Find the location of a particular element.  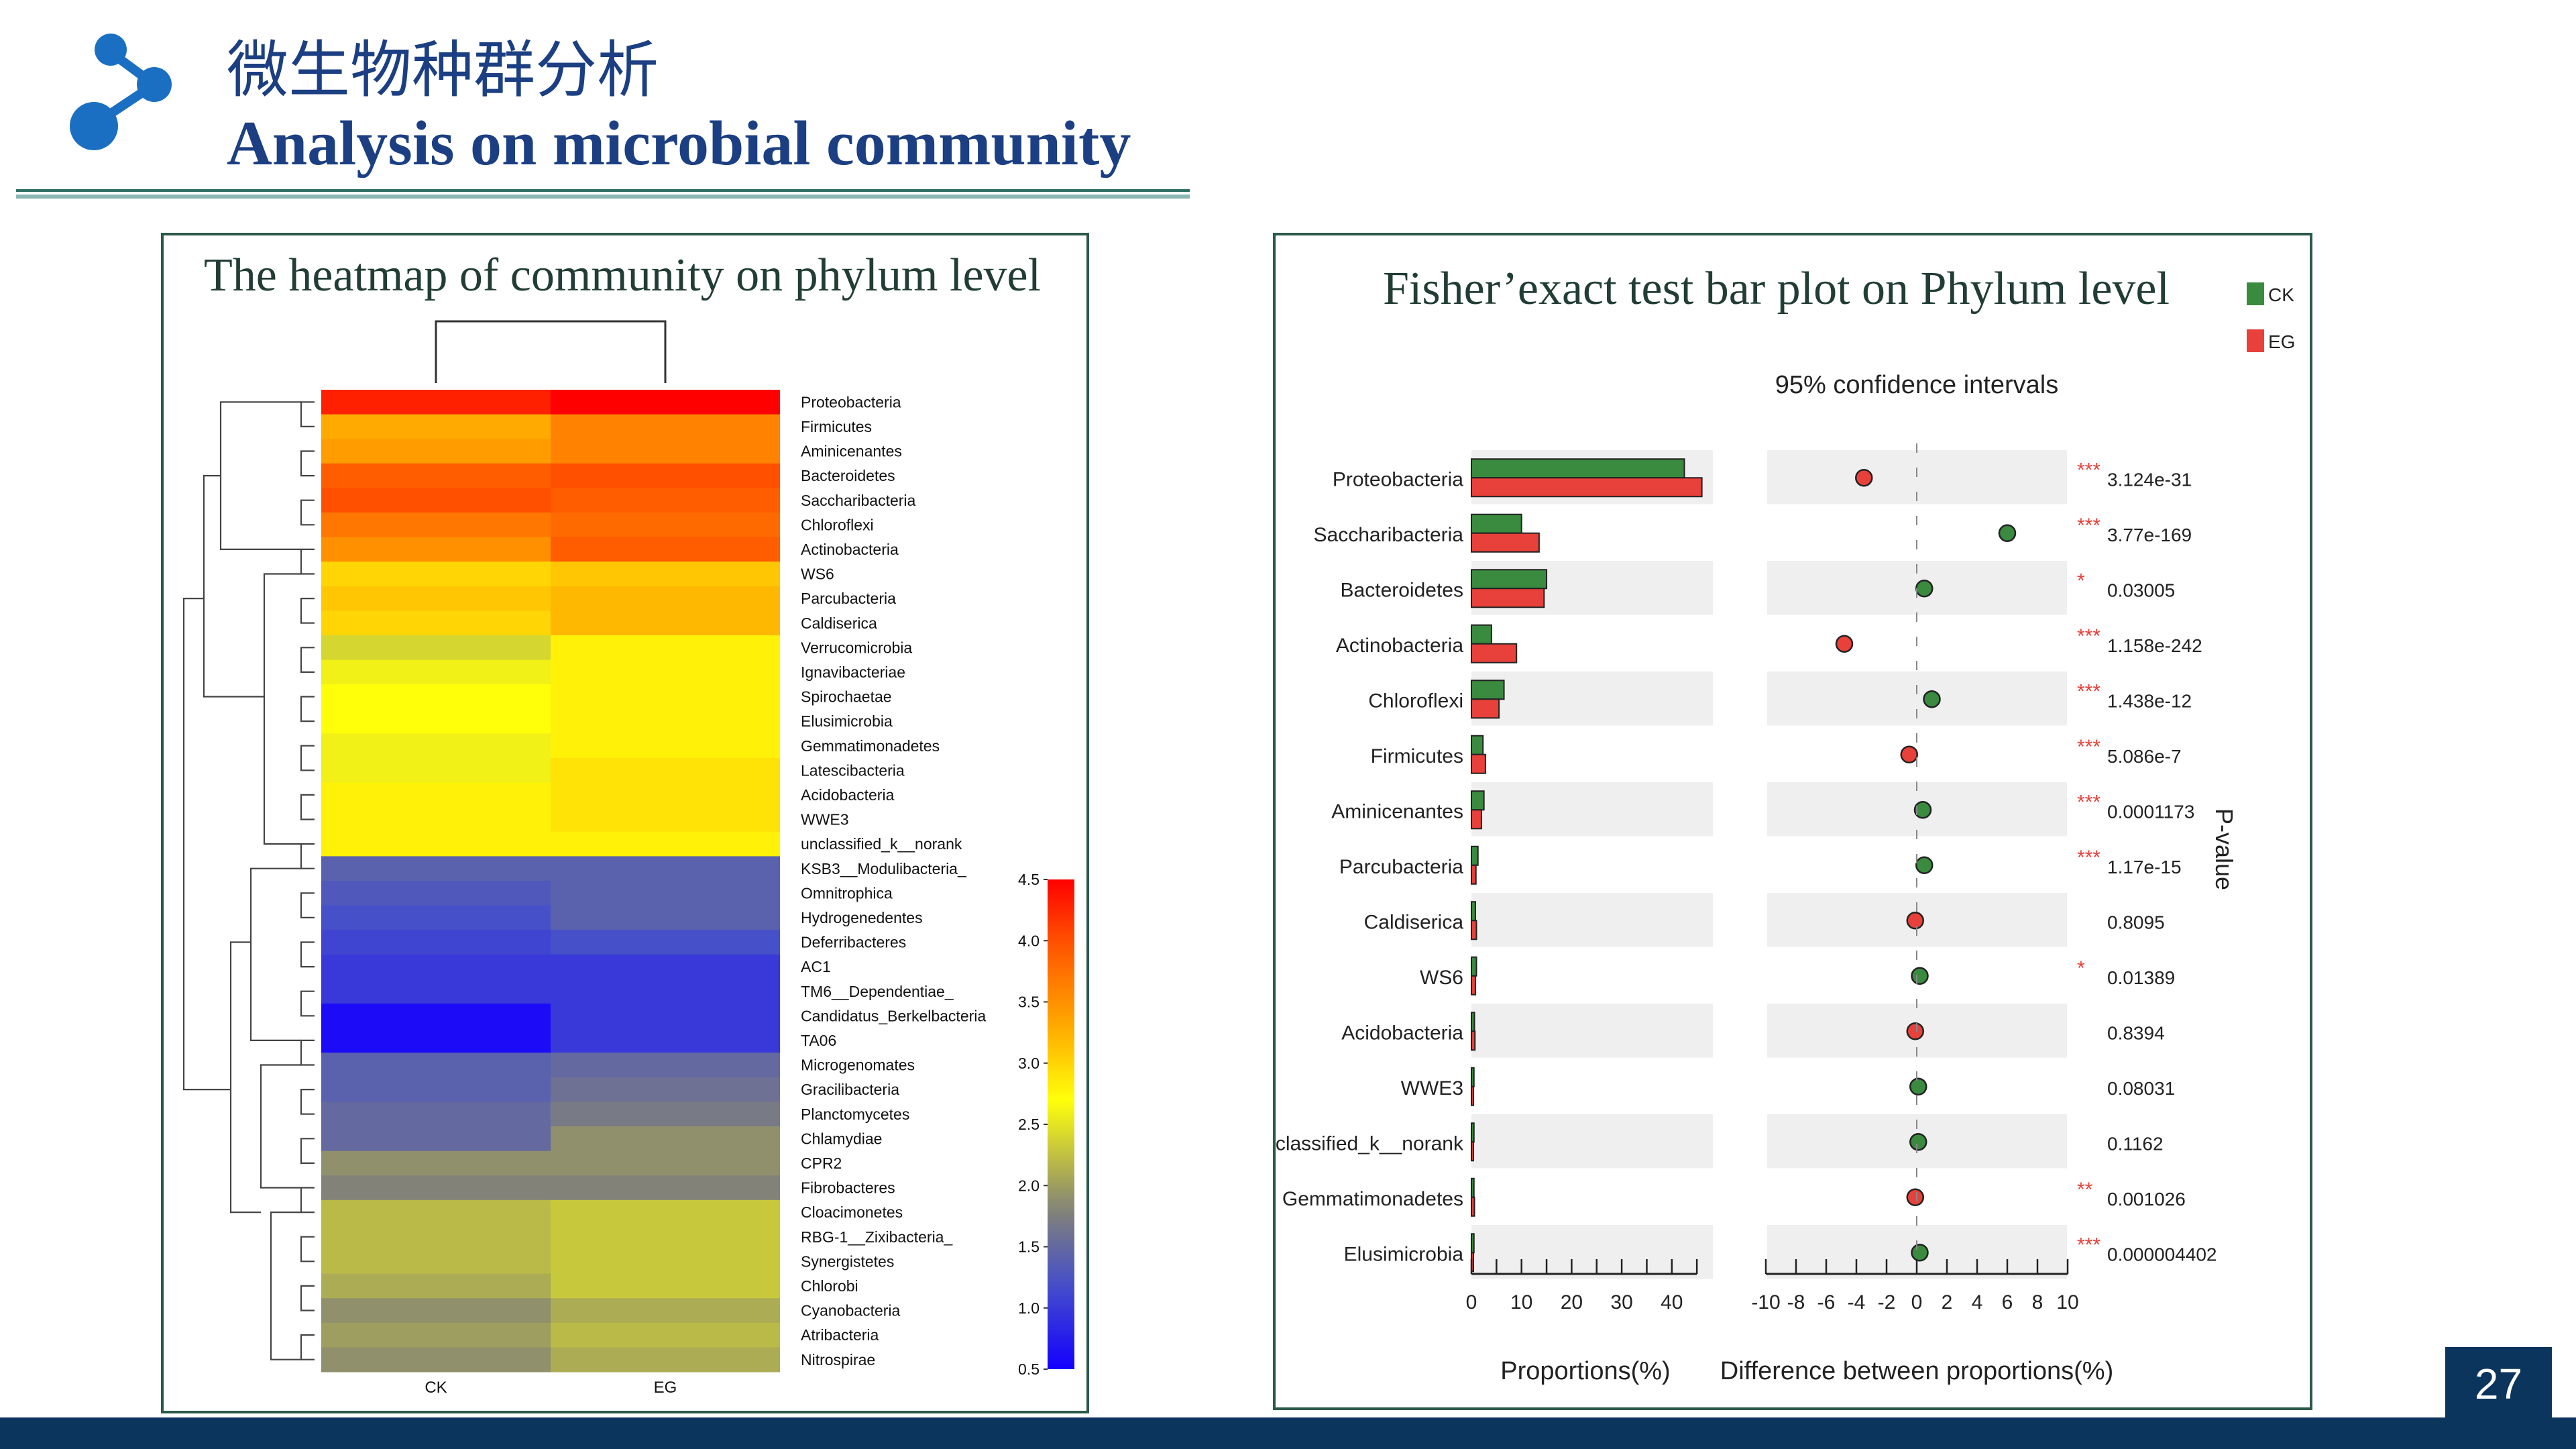

slide-title-chinese: 微生物种群分析 is located at coordinates (443, 70).